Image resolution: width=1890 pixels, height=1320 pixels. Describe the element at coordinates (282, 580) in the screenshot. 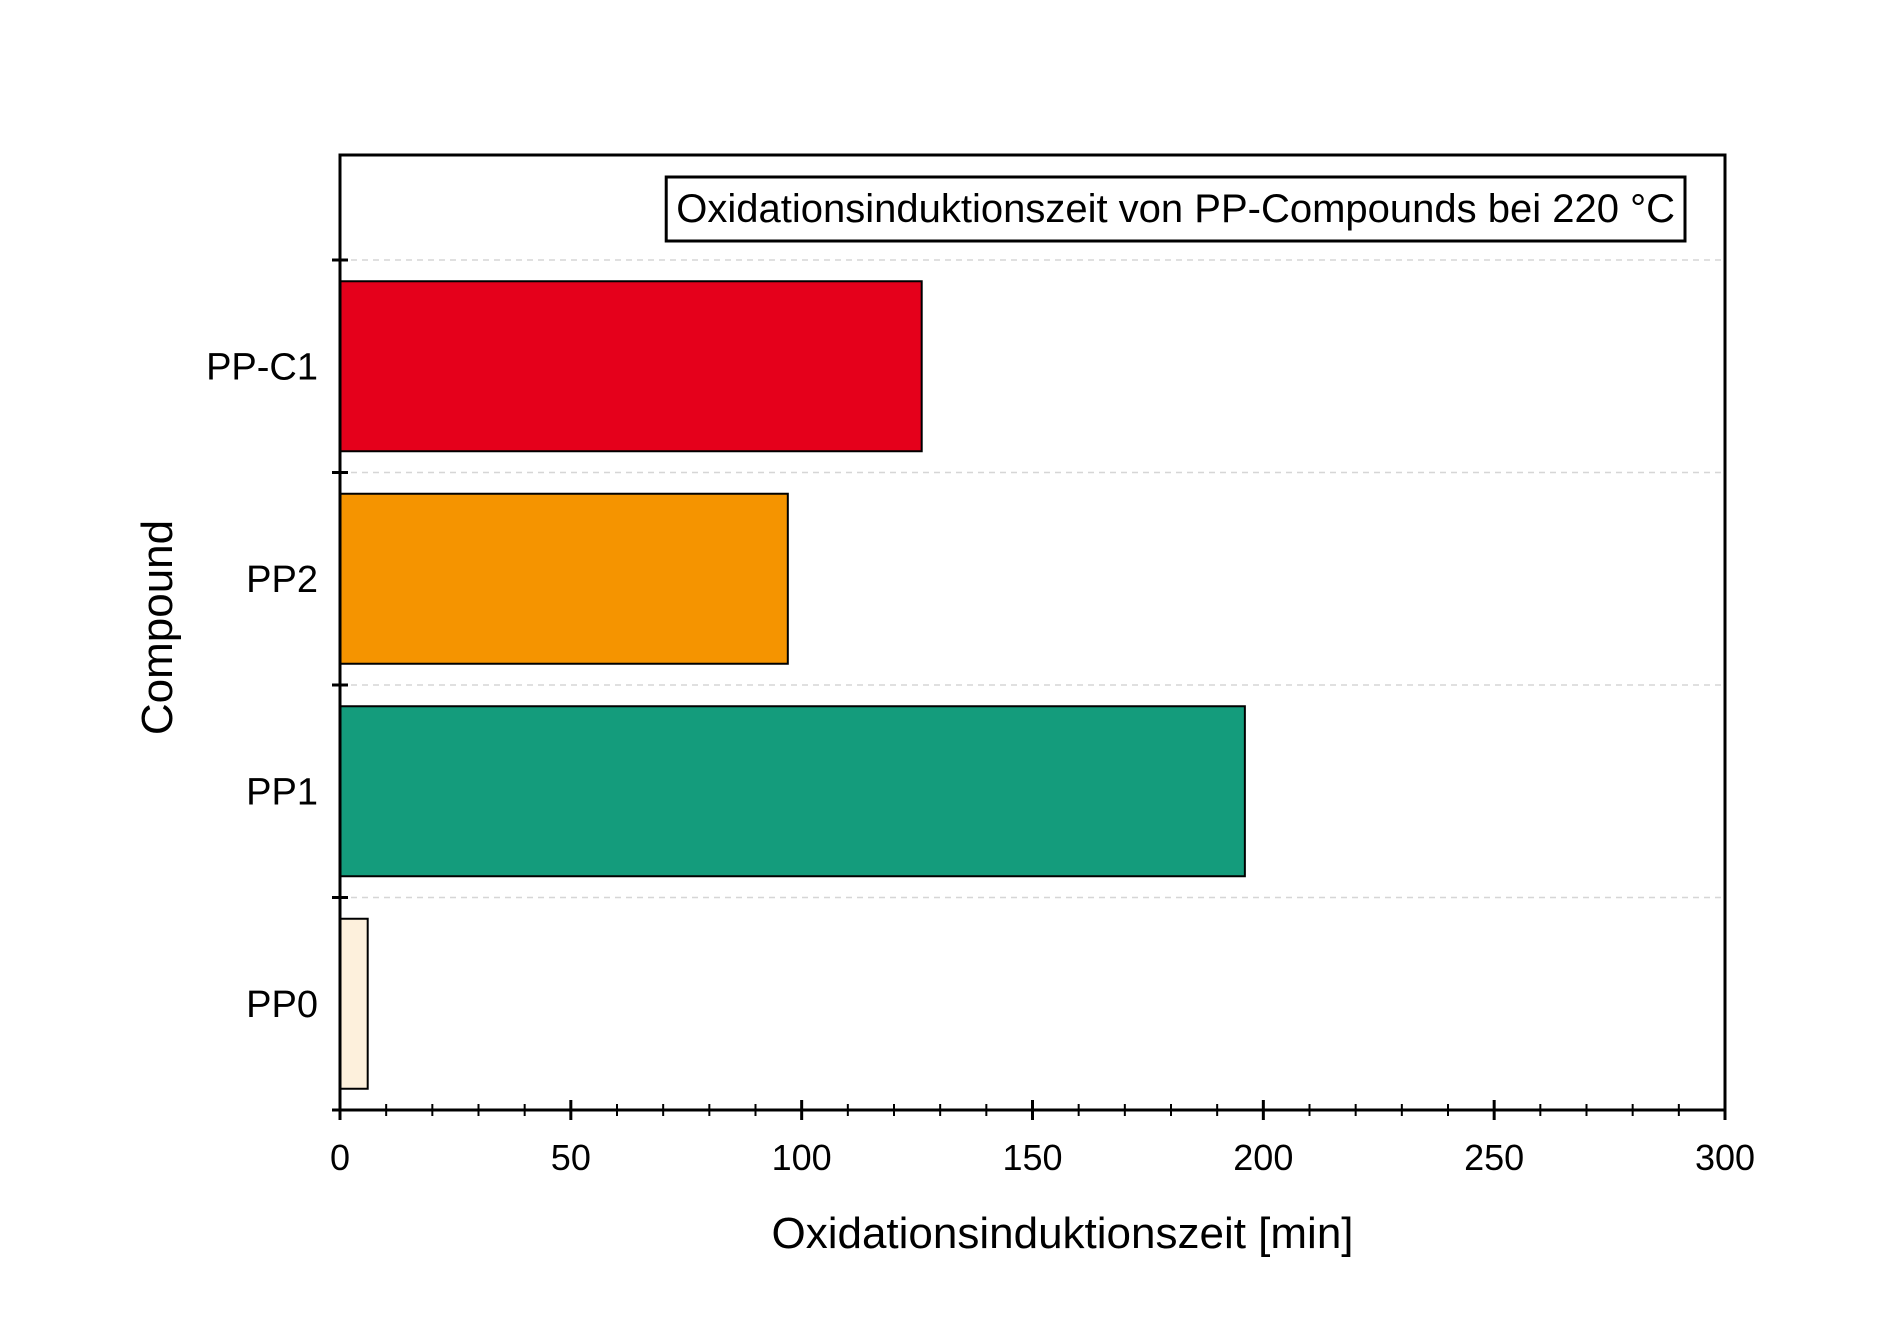

I see `y-tick-label: PP2` at that location.